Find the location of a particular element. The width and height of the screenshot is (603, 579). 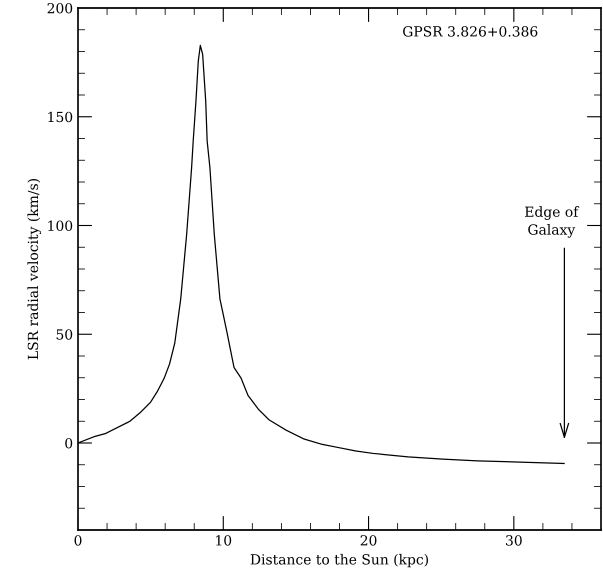

annotation: Edge of Galaxy is located at coordinates (552, 222).